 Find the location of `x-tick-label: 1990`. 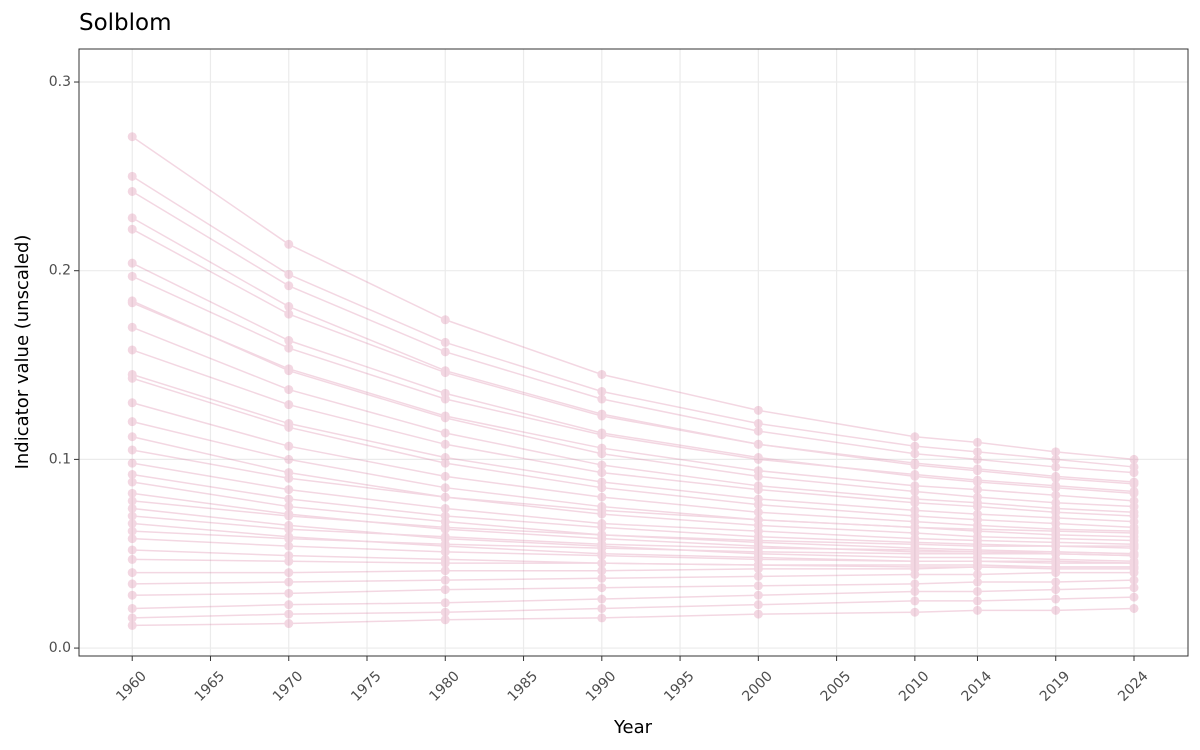

x-tick-label: 1990 is located at coordinates (601, 686).